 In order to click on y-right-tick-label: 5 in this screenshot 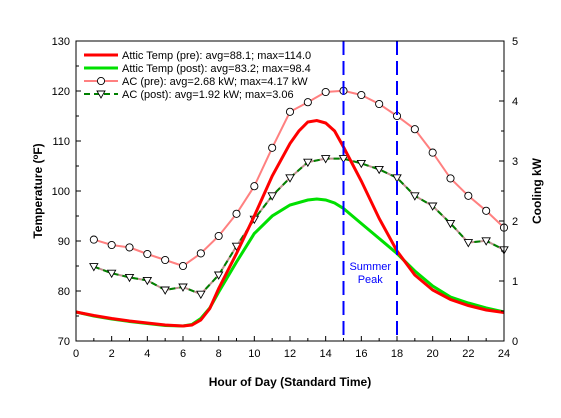, I will do `click(515, 42)`.